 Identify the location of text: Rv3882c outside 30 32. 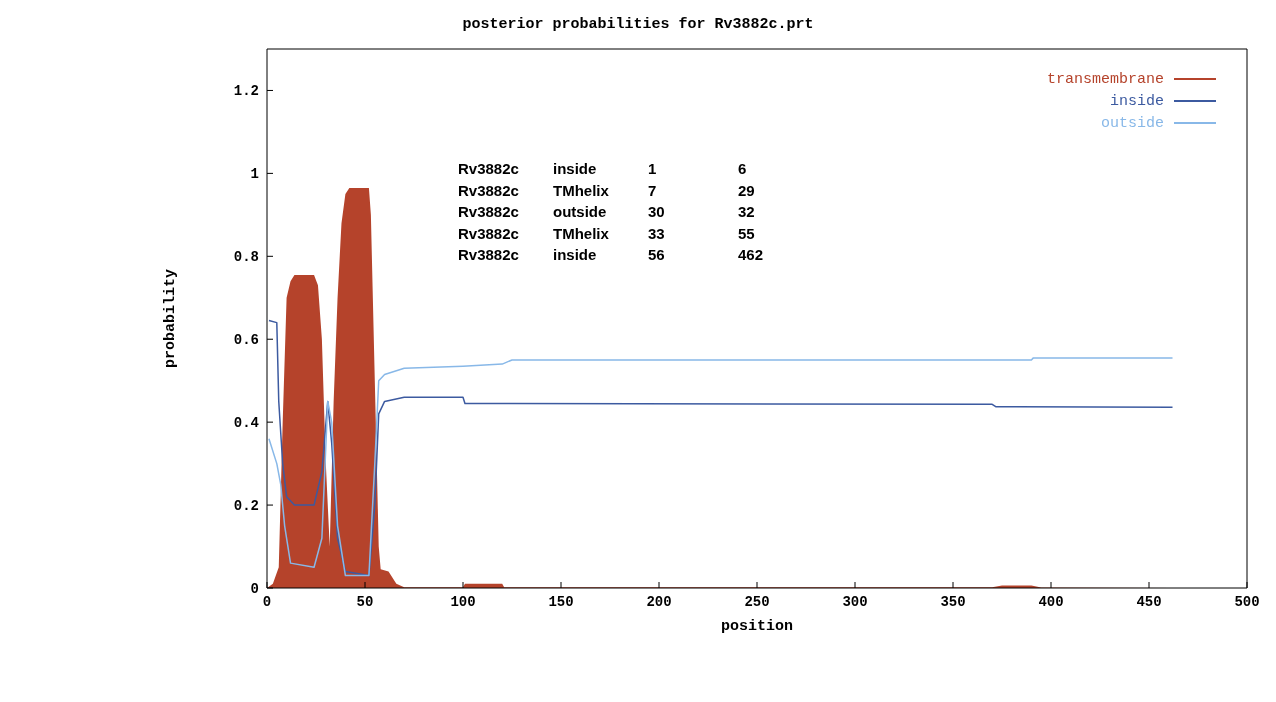
(606, 211).